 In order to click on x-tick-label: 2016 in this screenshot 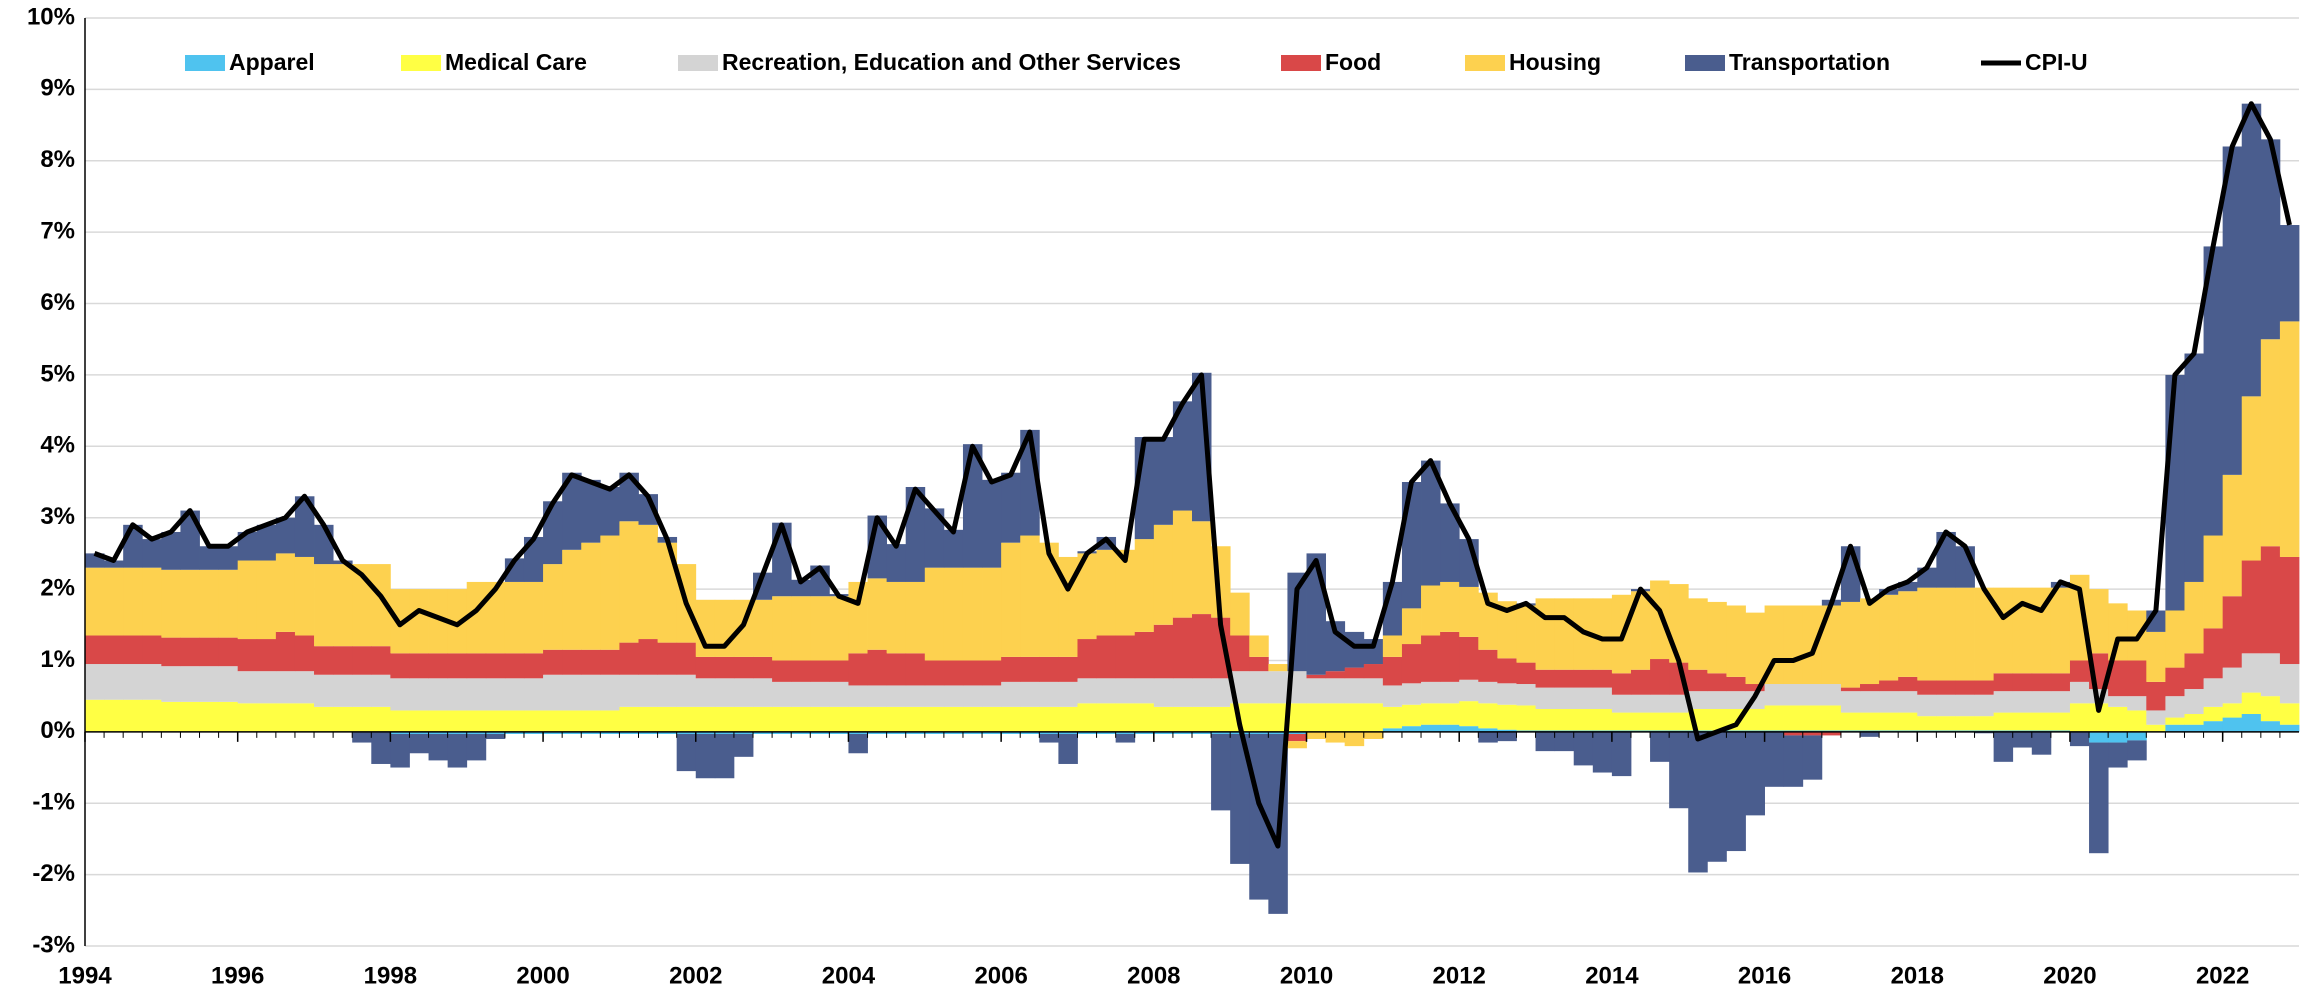, I will do `click(1764, 975)`.